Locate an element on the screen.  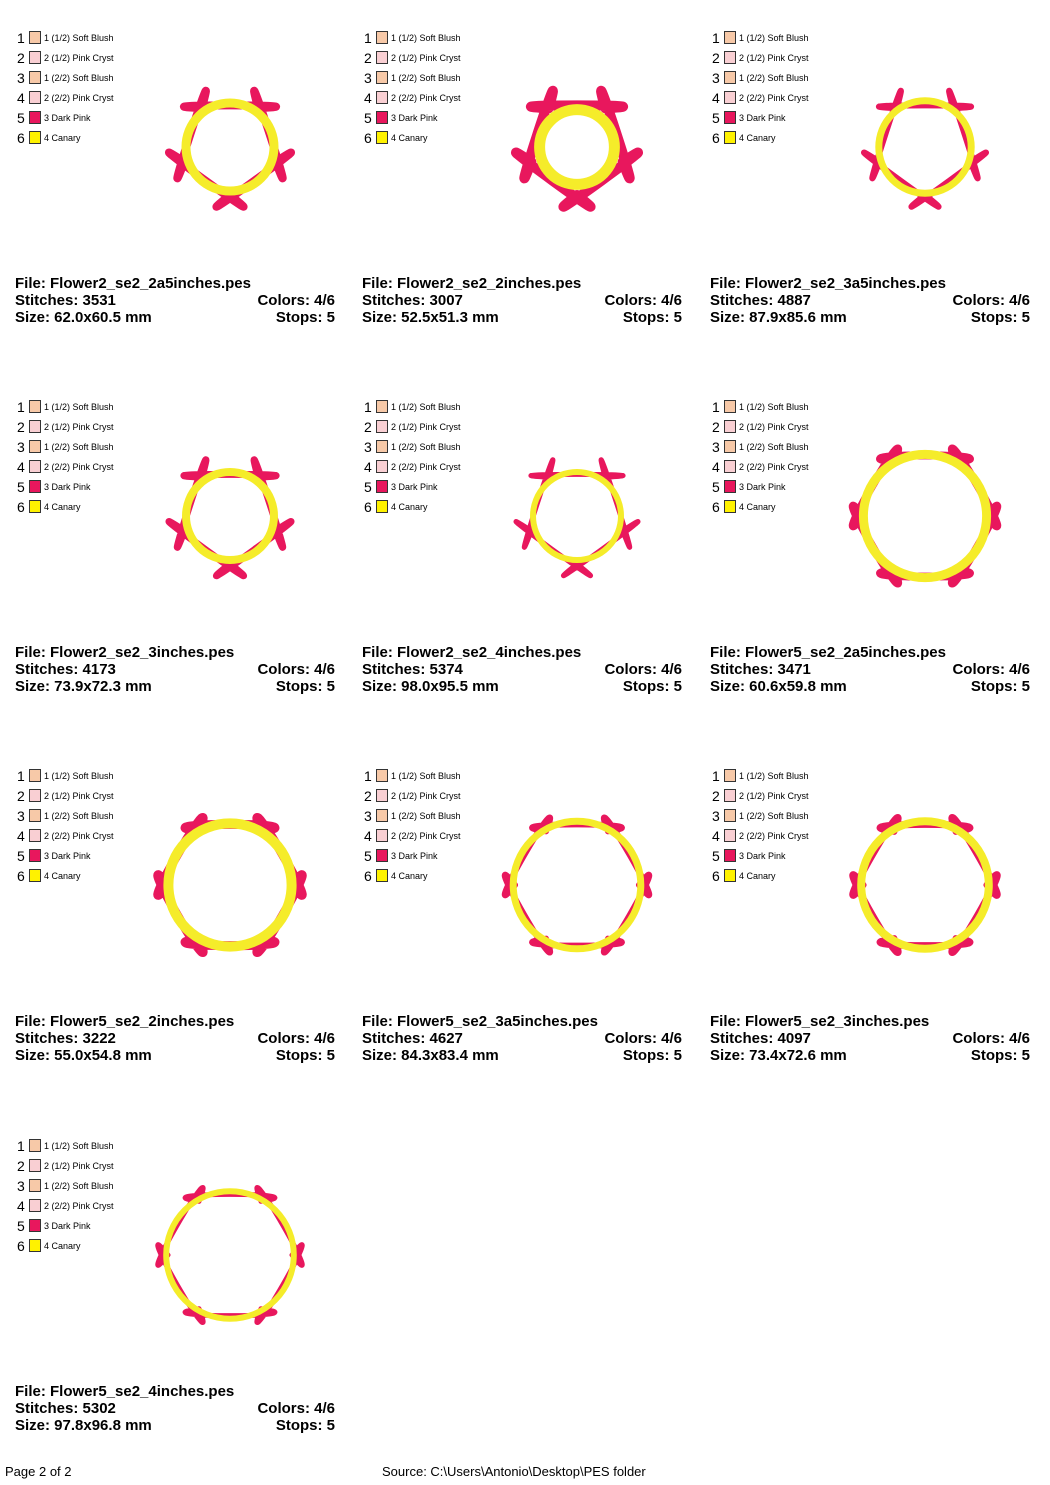
thread-name: 4 Canary is located at coordinates (409, 507).